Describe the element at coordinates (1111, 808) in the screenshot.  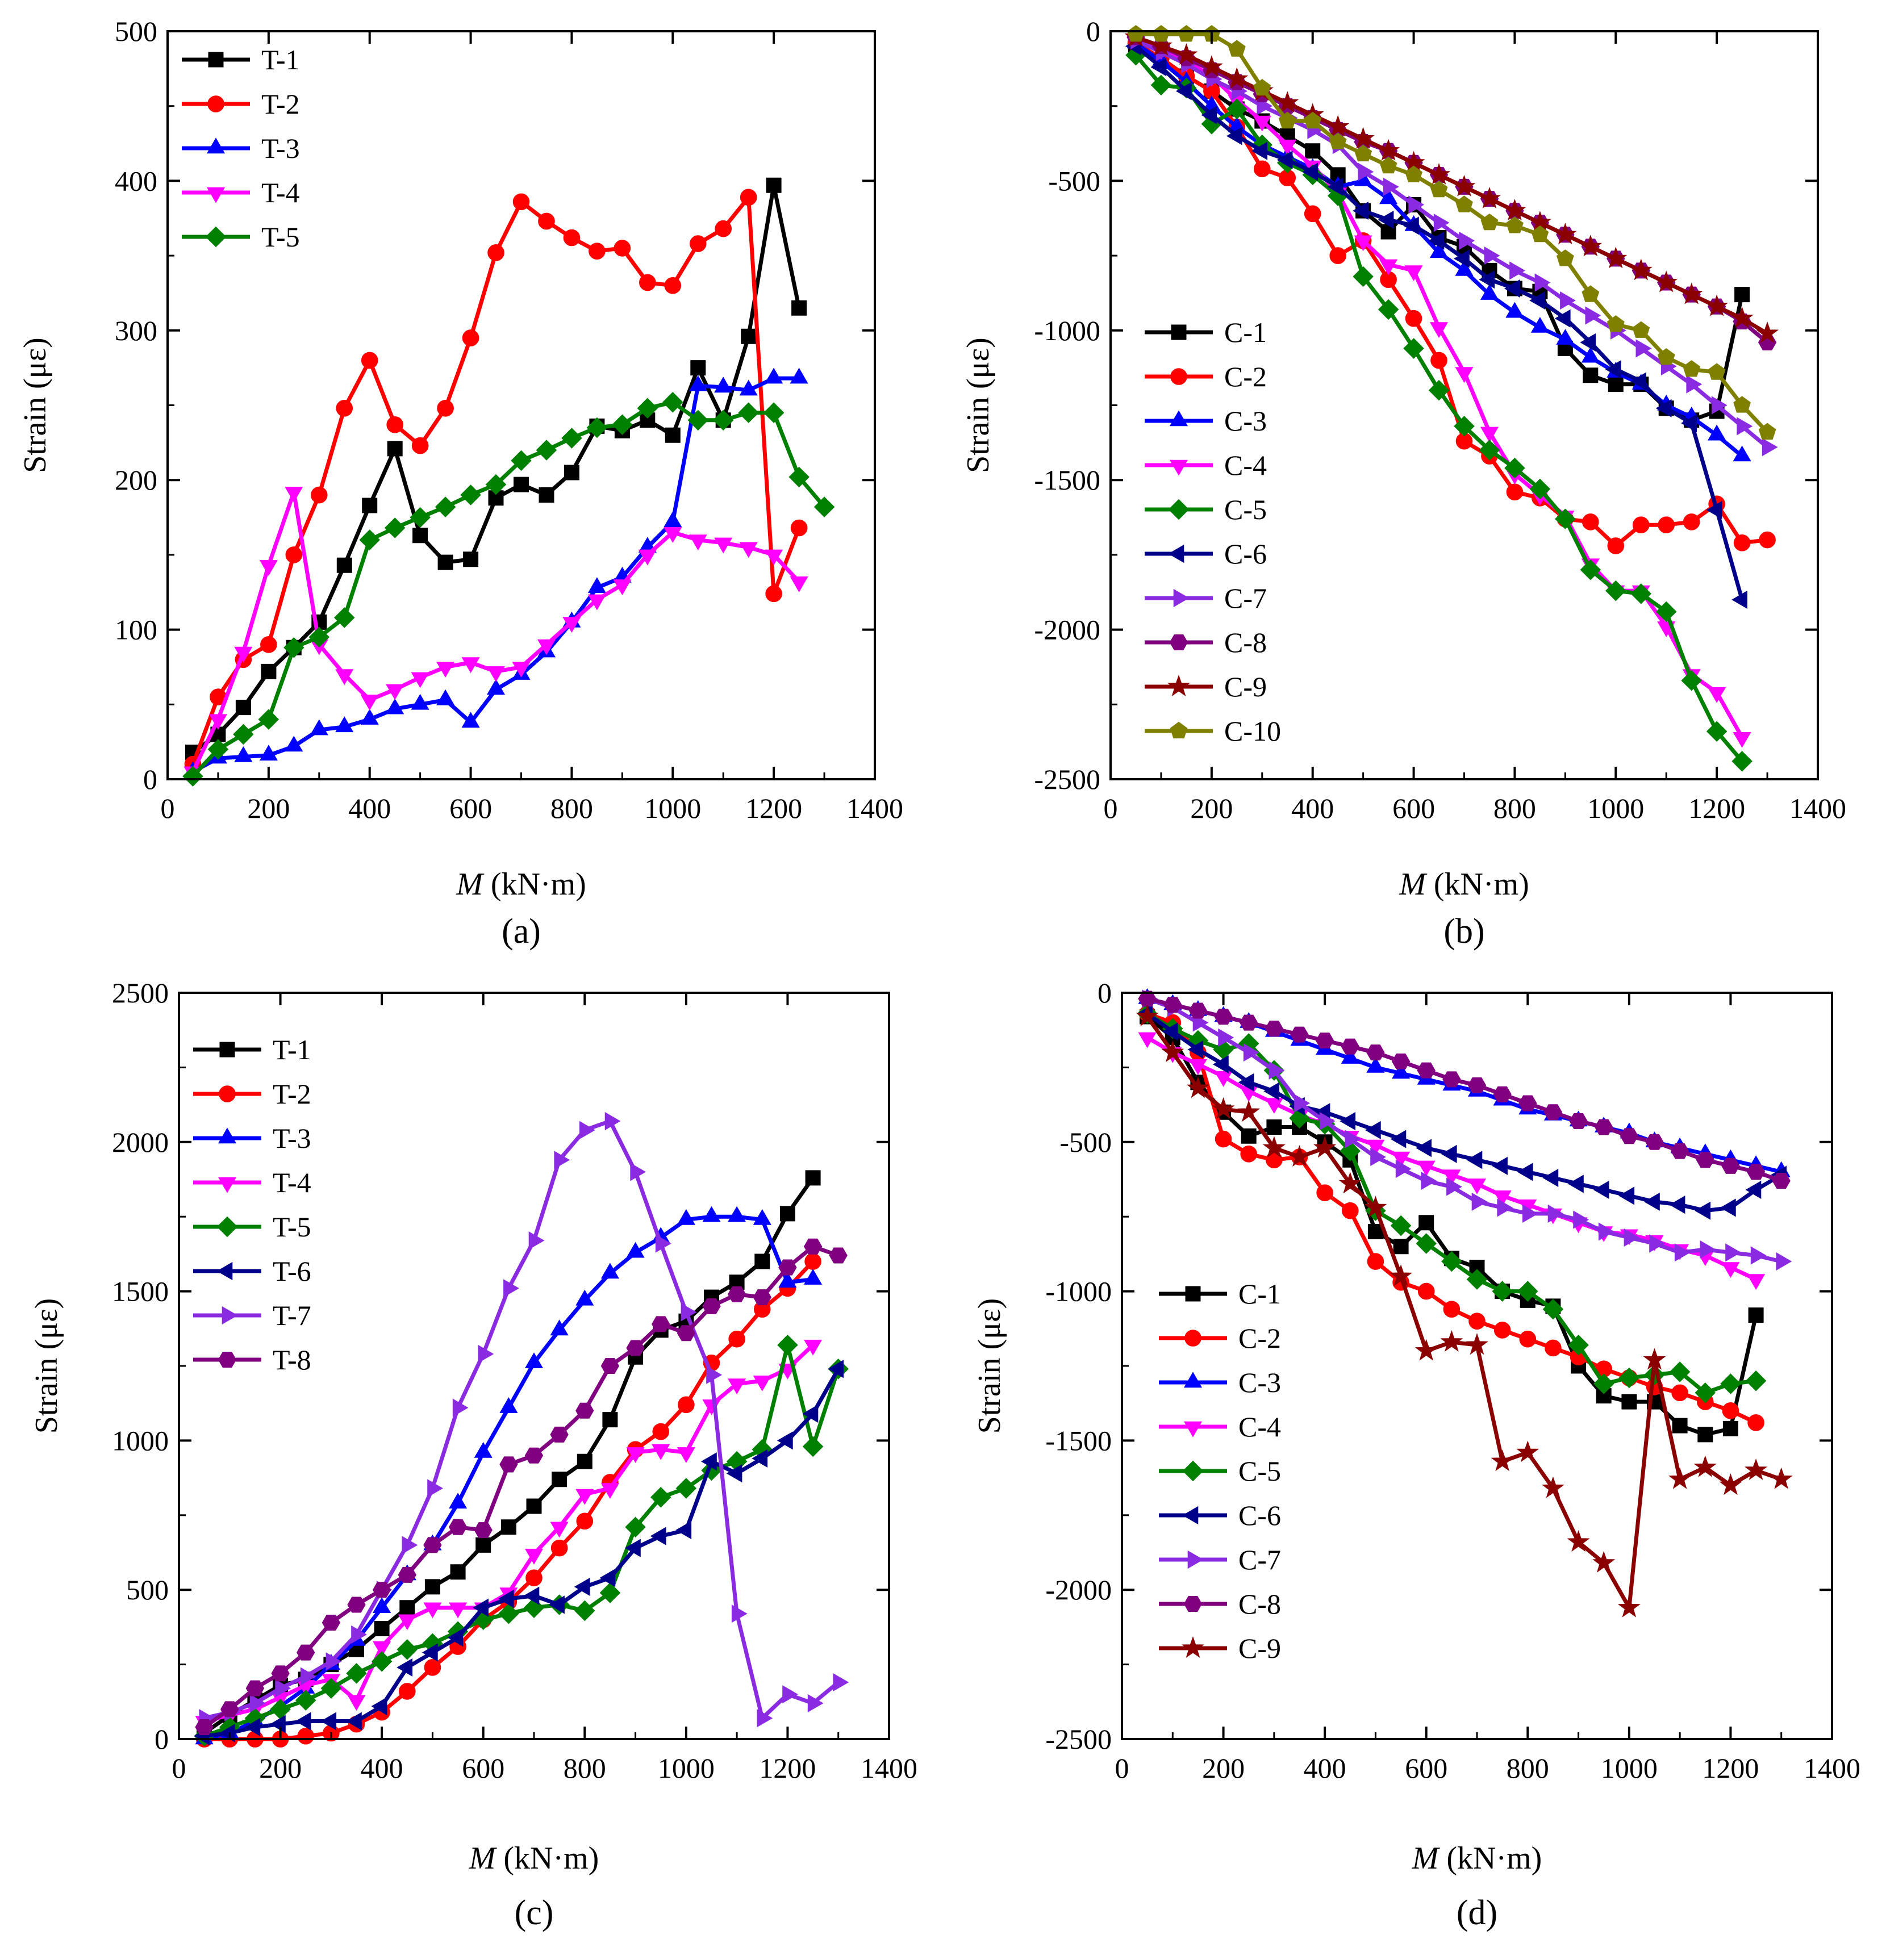
I see `x-tick-label: 0` at that location.